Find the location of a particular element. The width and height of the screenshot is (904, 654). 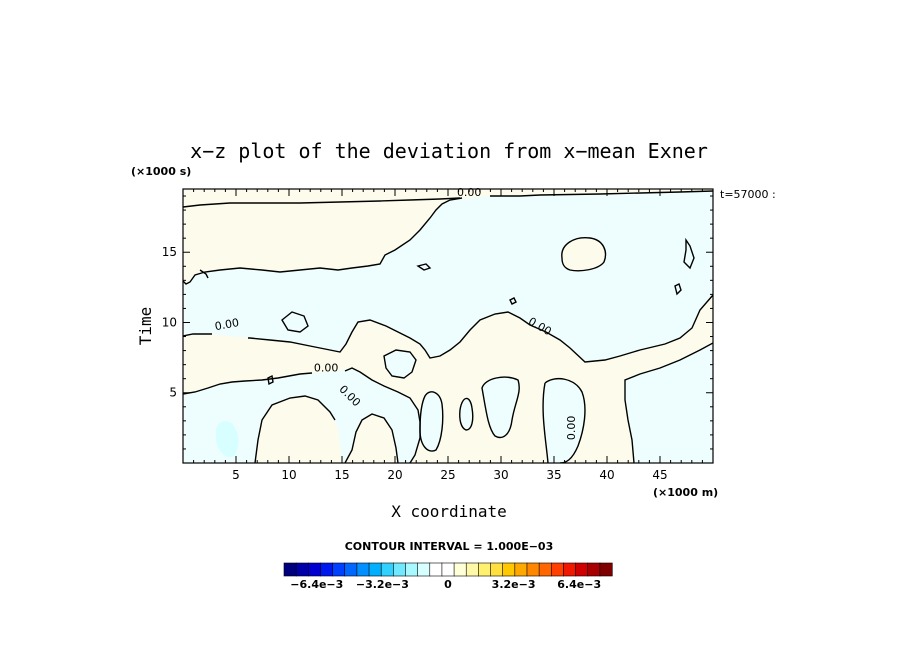

x-tick-label-45: 45 is located at coordinates (659, 475).